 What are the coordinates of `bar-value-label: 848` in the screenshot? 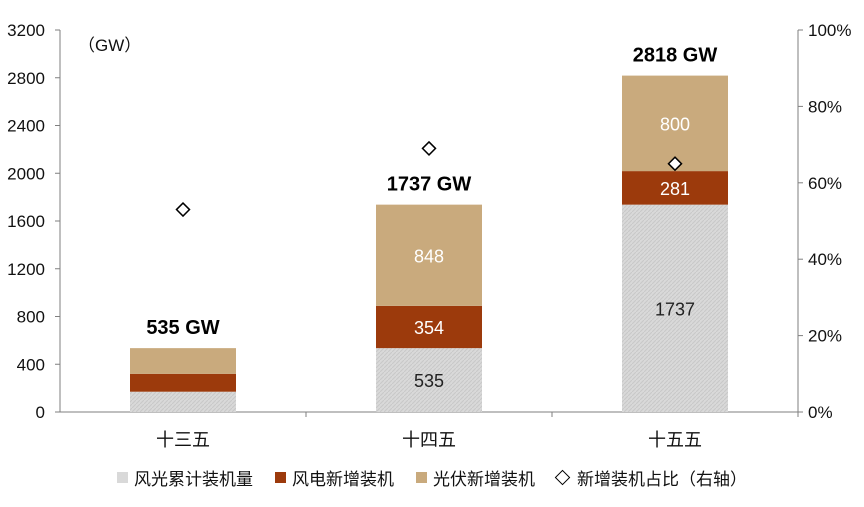 It's located at (429, 256).